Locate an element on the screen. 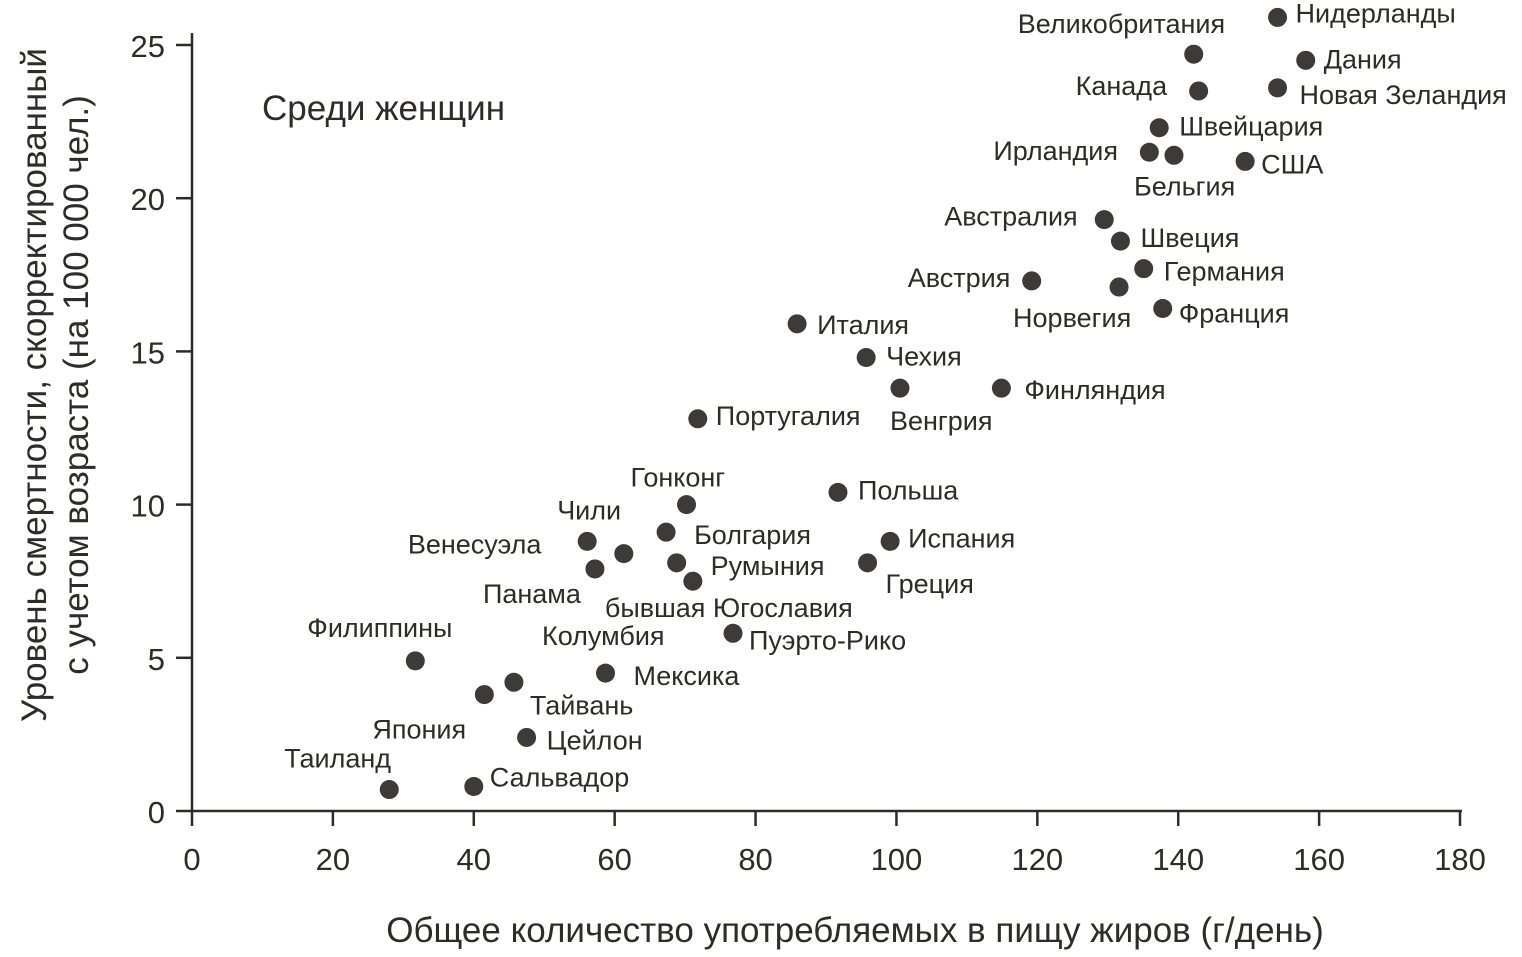  point-label: Греция is located at coordinates (930, 584).